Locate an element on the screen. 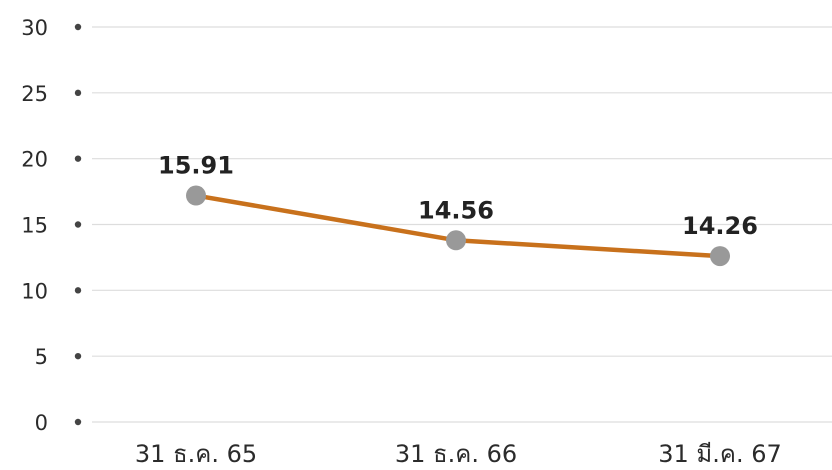 The height and width of the screenshot is (470, 832). x-axis-labels: 31 ธ.ค. 65 31 ธ.ค. 66 31 มี.ค. 67 is located at coordinates (458, 454).